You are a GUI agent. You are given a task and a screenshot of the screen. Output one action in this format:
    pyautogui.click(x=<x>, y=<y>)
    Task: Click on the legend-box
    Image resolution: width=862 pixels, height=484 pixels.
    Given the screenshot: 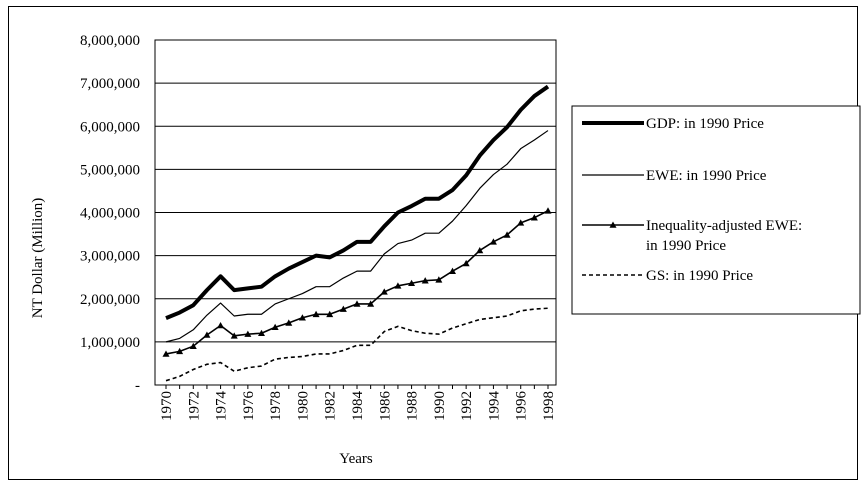 What is the action you would take?
    pyautogui.click(x=716, y=210)
    